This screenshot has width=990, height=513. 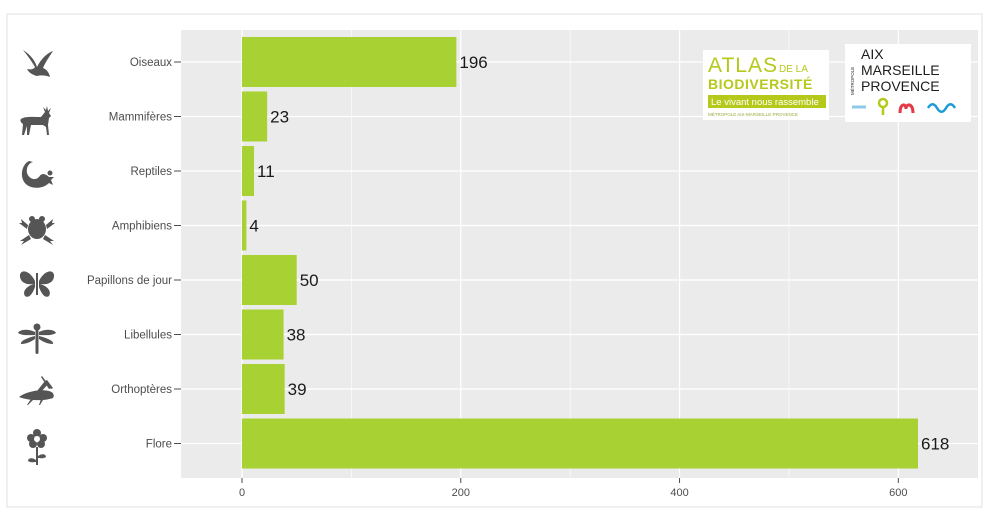 I want to click on bar-value-label: 11, so click(x=266, y=171).